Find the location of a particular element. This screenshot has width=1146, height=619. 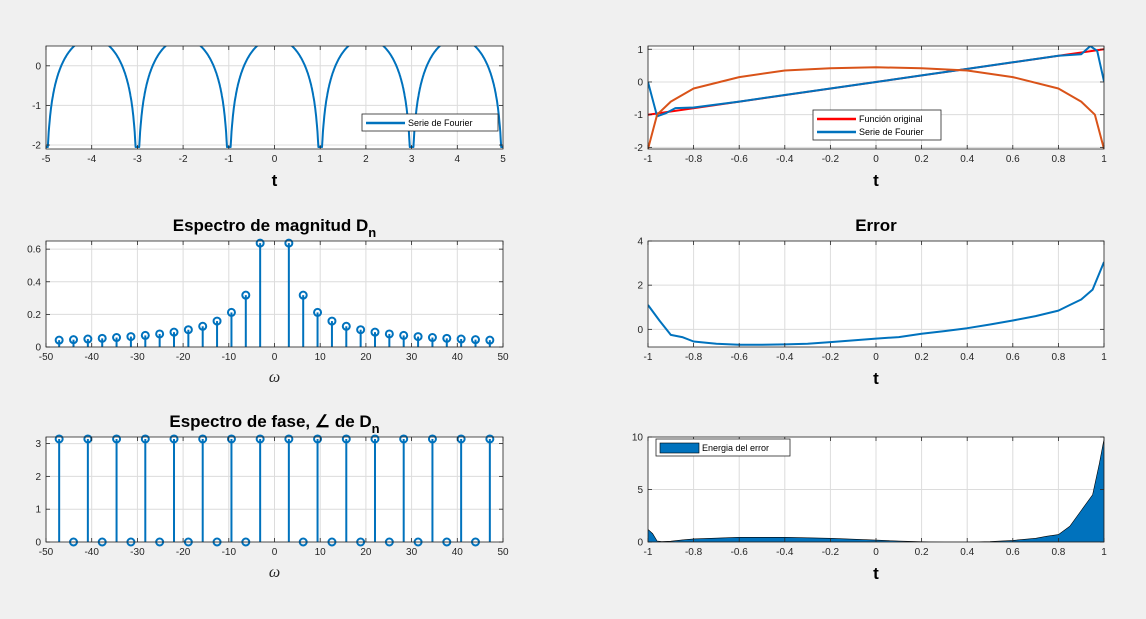

x-tick-label: -5 is located at coordinates (46, 159).